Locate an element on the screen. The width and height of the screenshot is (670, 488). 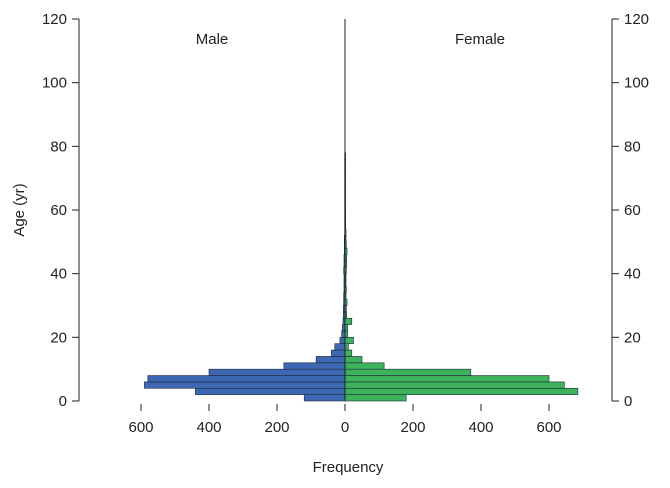
y-tick-label-right: 100 is located at coordinates (636, 83).